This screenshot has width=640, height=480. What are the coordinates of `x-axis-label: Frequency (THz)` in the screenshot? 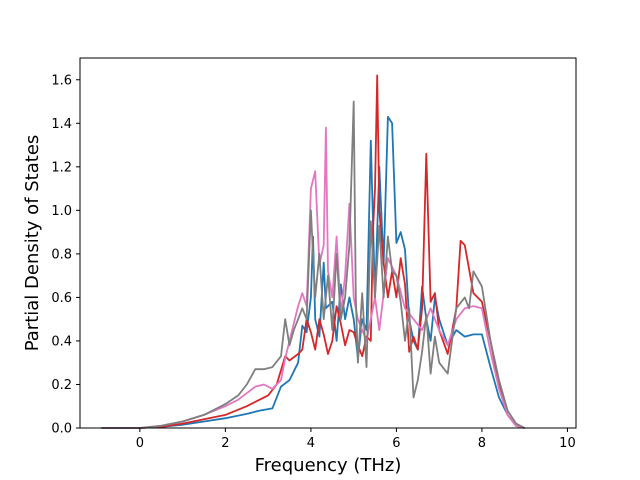 It's located at (328, 465).